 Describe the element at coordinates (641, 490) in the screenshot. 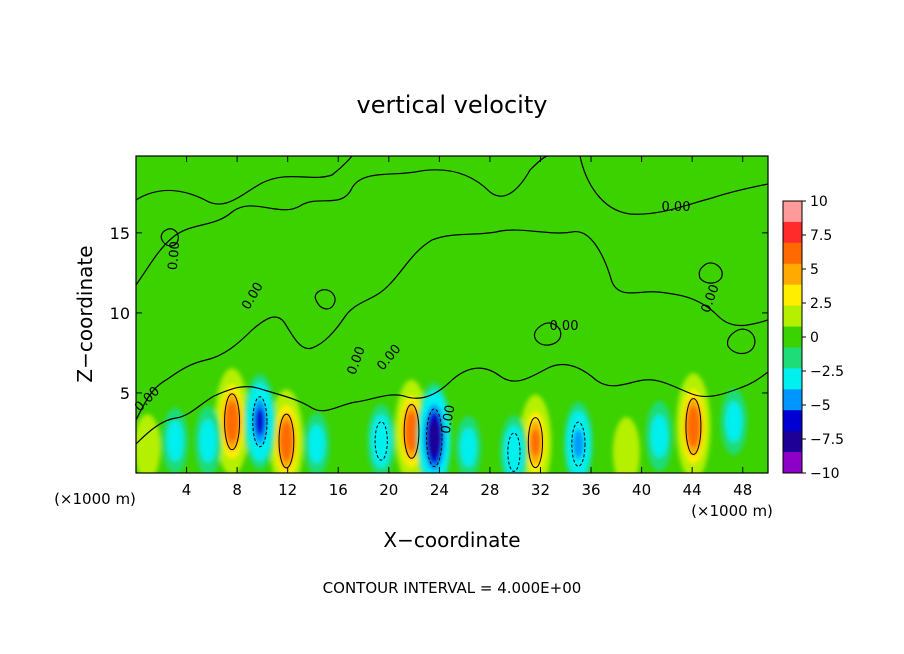

I see `x-tick-label: 40` at that location.